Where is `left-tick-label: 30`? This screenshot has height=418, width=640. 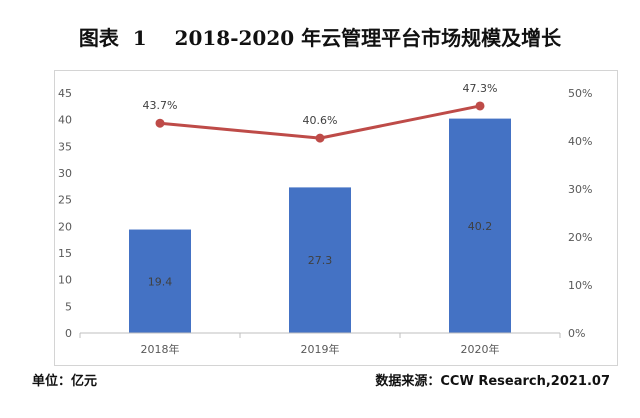
left-tick-label: 30 is located at coordinates (65, 173).